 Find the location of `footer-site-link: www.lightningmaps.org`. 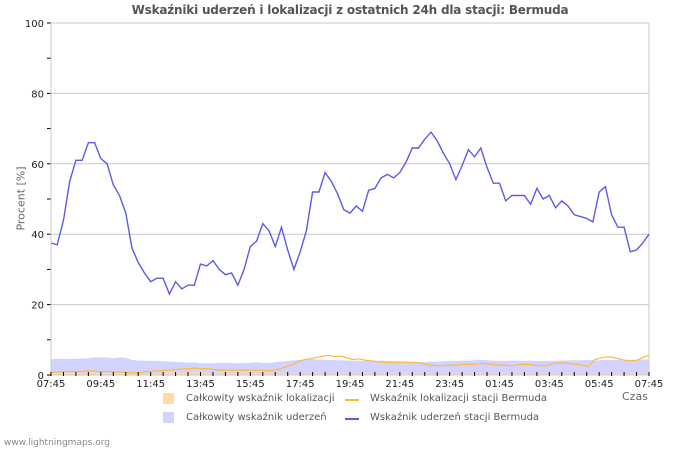

footer-site-link: www.lightningmaps.org is located at coordinates (57, 443).